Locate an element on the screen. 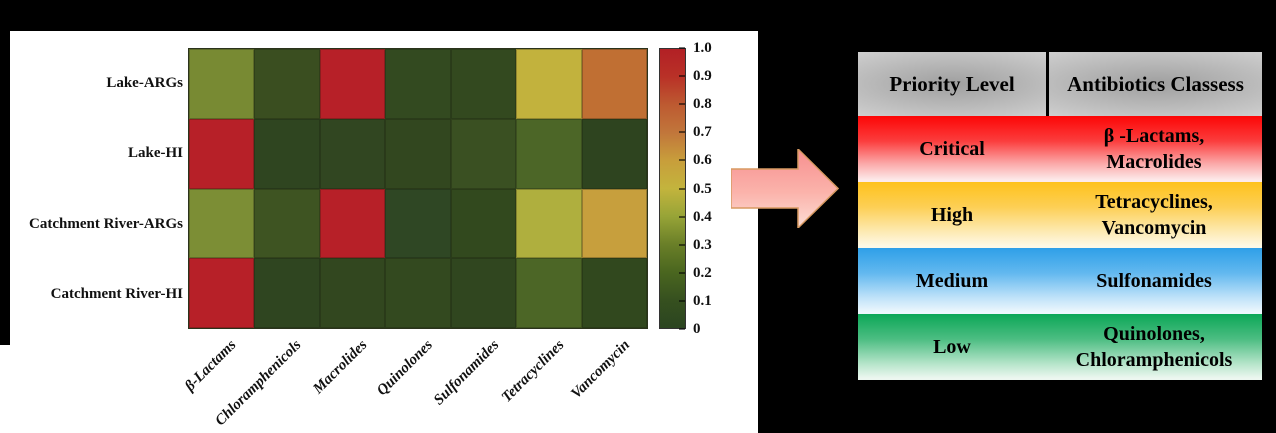  colorbar-tick-label: 0 is located at coordinates (697, 329).